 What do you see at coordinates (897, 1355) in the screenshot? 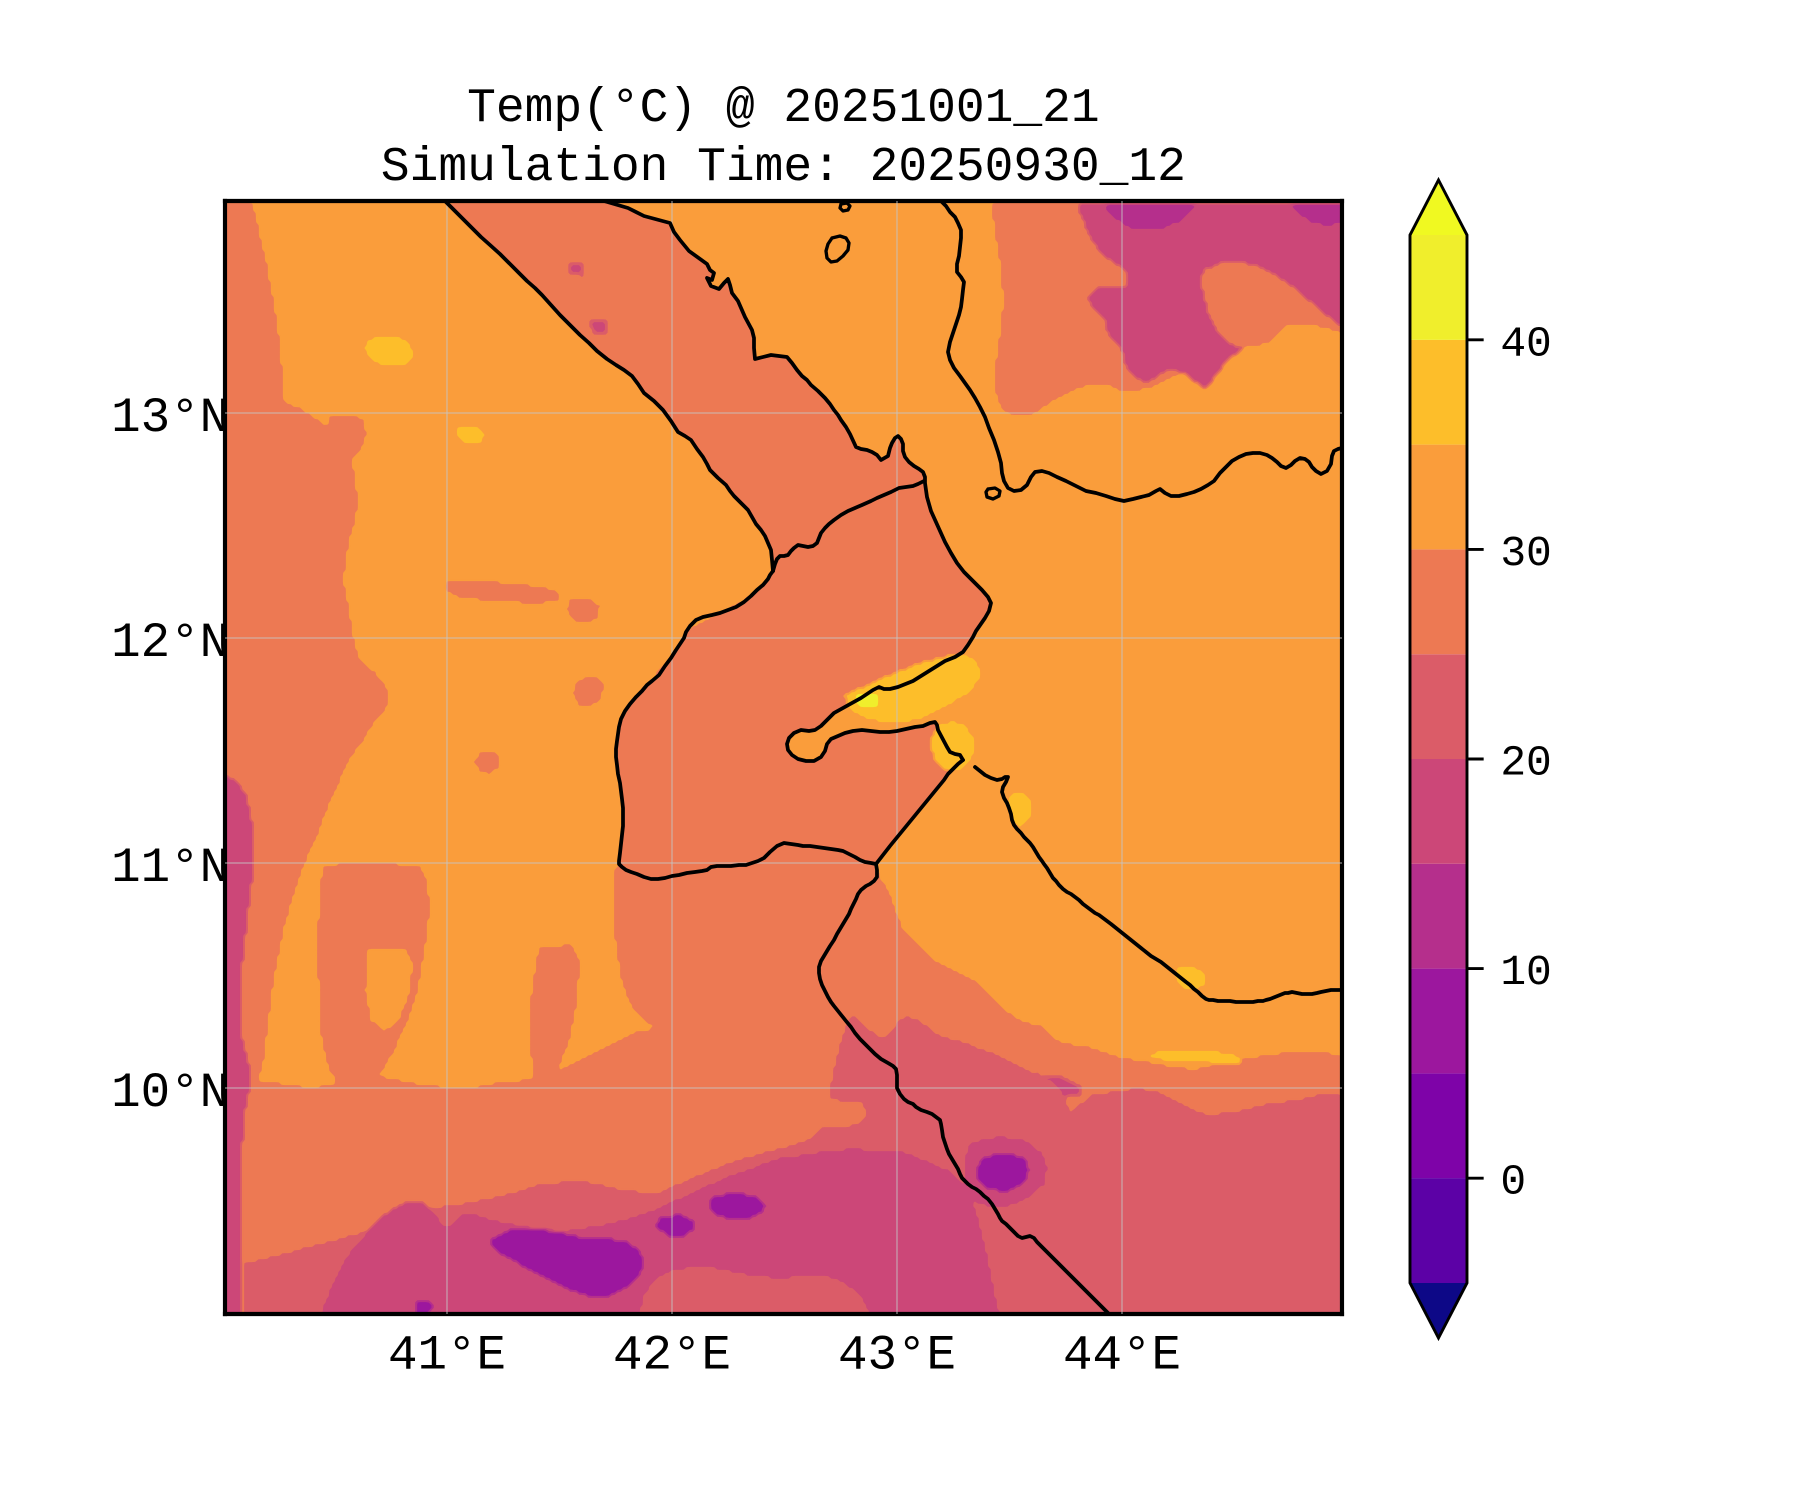
I see `svg-text: 43°E` at bounding box center [897, 1355].